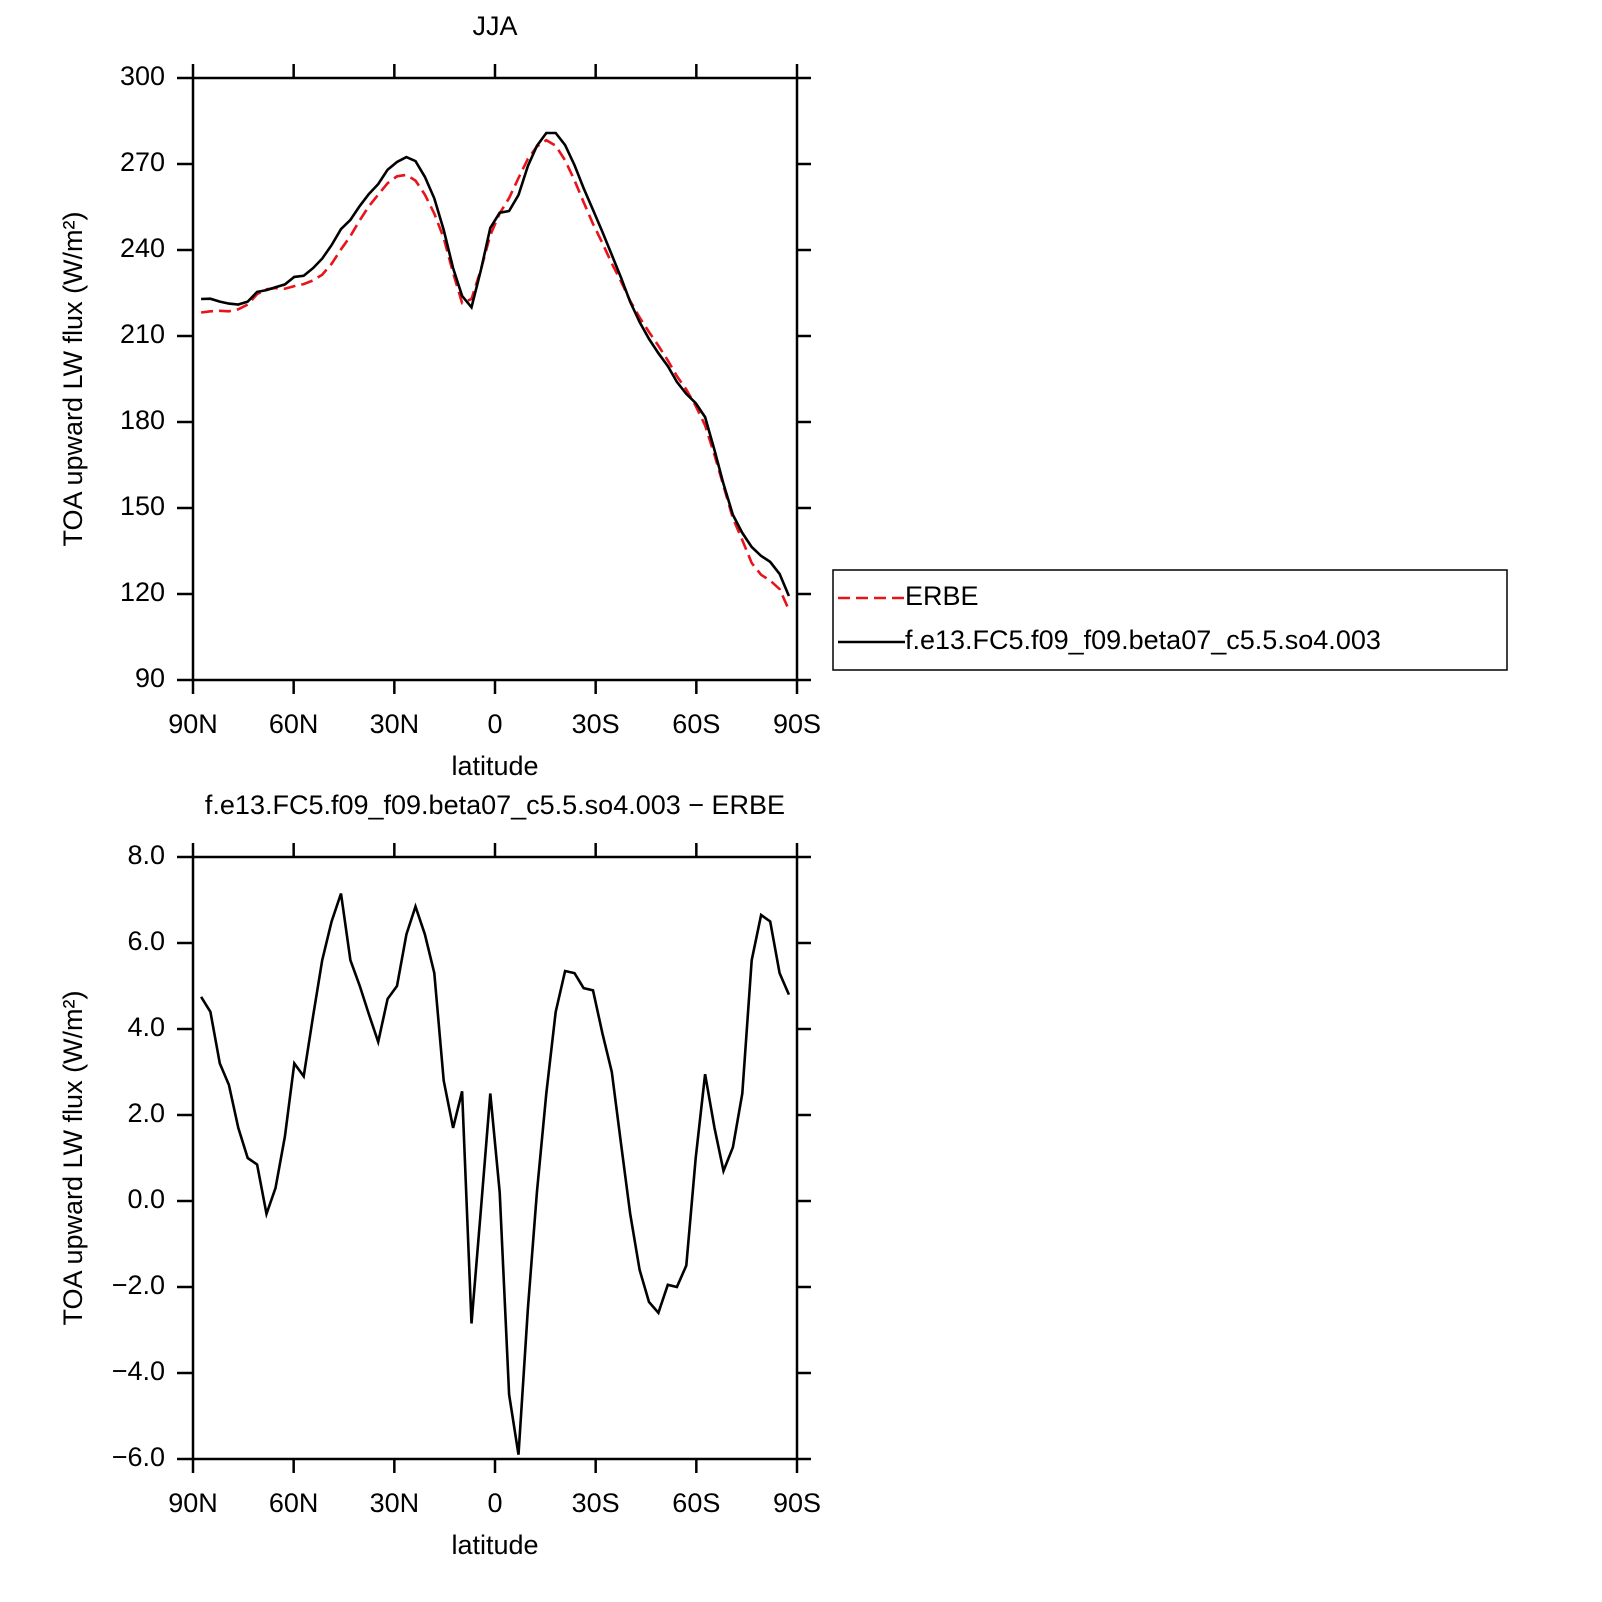 The image size is (1602, 1602). What do you see at coordinates (146, 1199) in the screenshot?
I see `y-tick-label: 0.0` at bounding box center [146, 1199].